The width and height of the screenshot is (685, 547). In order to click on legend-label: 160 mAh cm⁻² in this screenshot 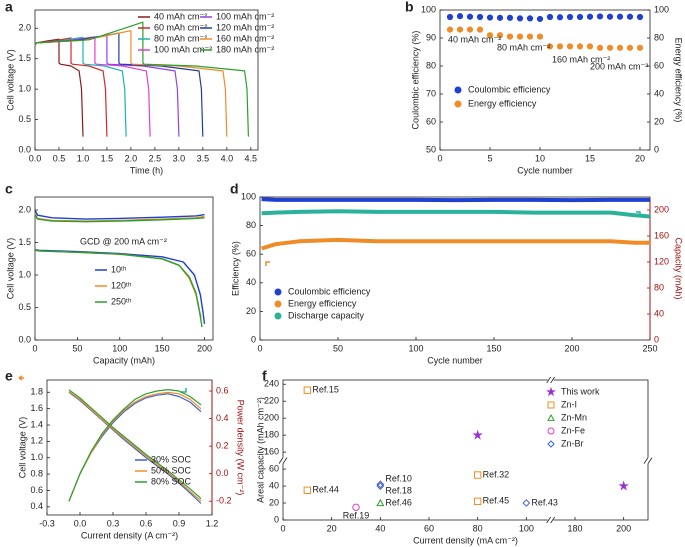, I will do `click(245, 38)`.